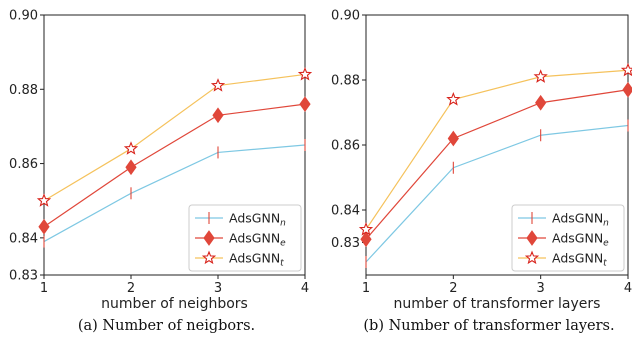  What do you see at coordinates (174, 304) in the screenshot?
I see `x-axis-label: number of neighbors` at bounding box center [174, 304].